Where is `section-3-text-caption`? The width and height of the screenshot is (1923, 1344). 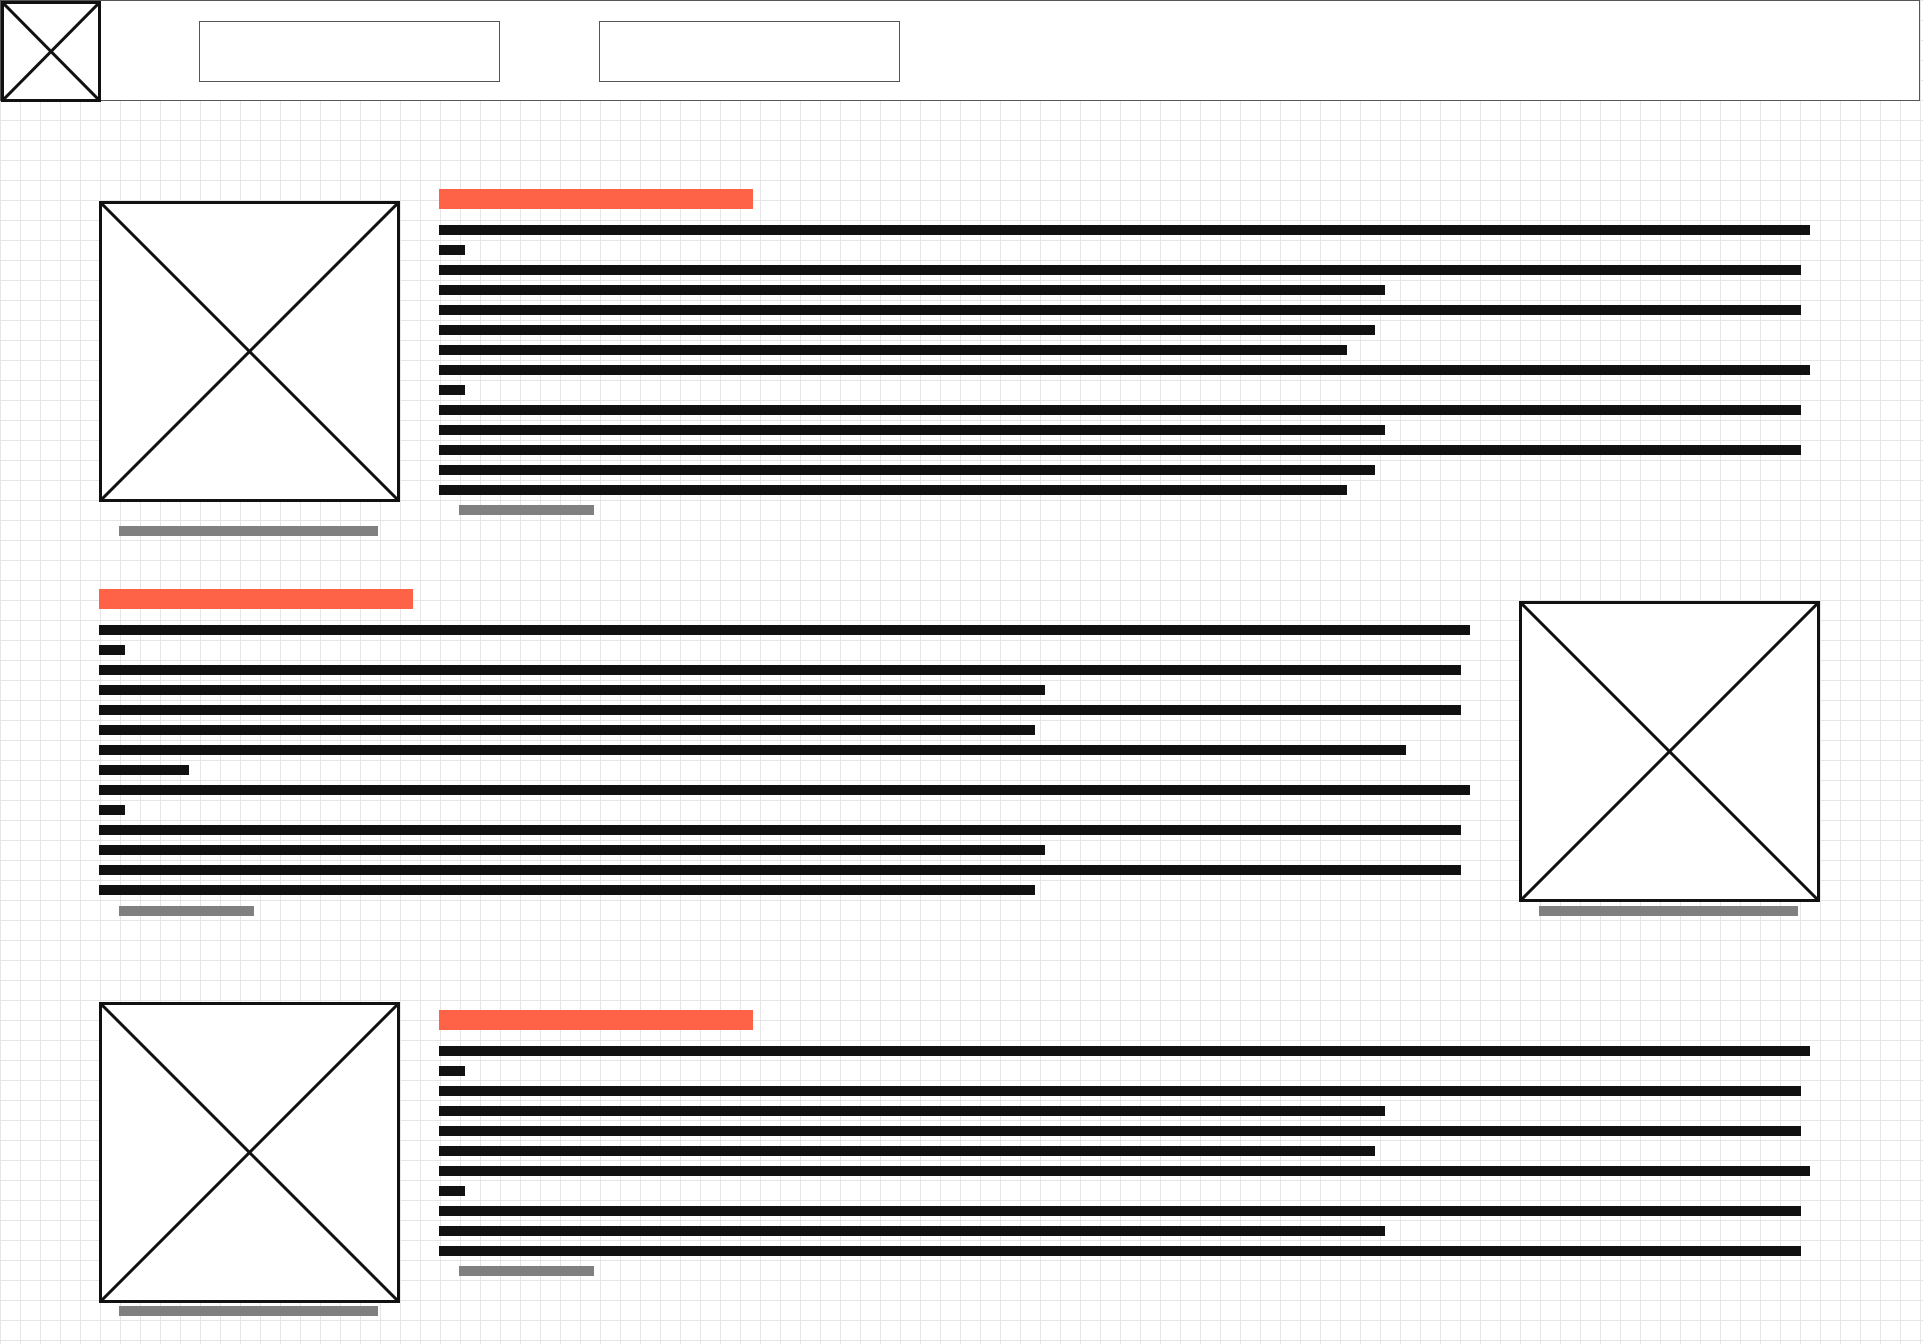
section-3-text-caption is located at coordinates (526, 1271).